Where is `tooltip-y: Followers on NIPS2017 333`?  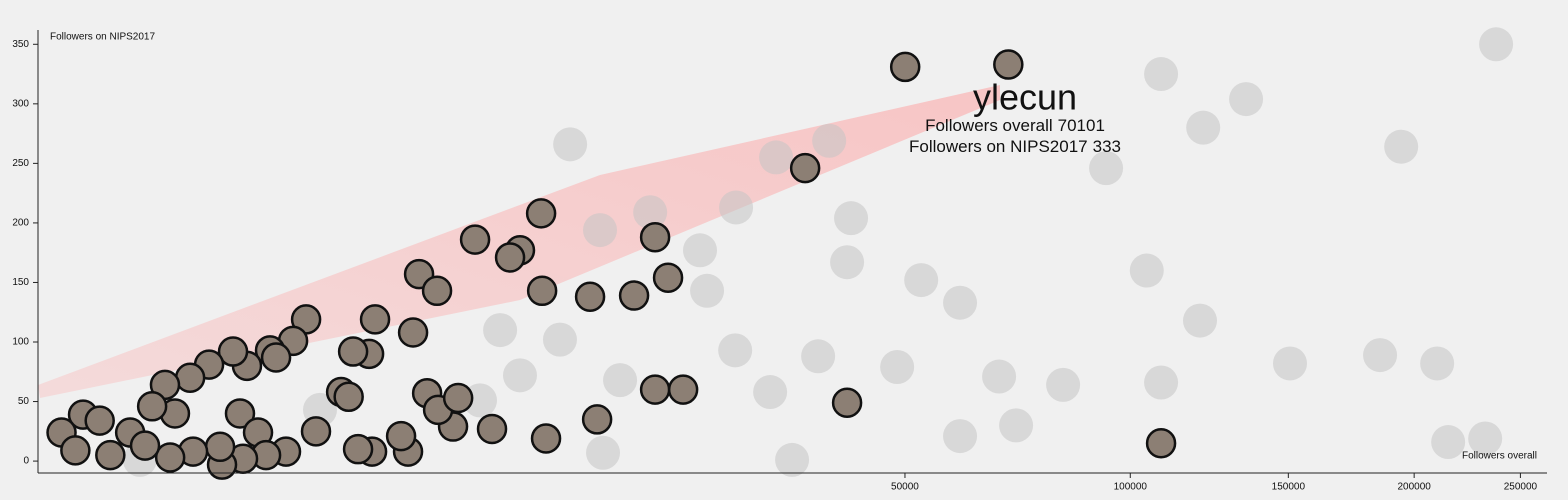
tooltip-y: Followers on NIPS2017 333 is located at coordinates (1015, 146).